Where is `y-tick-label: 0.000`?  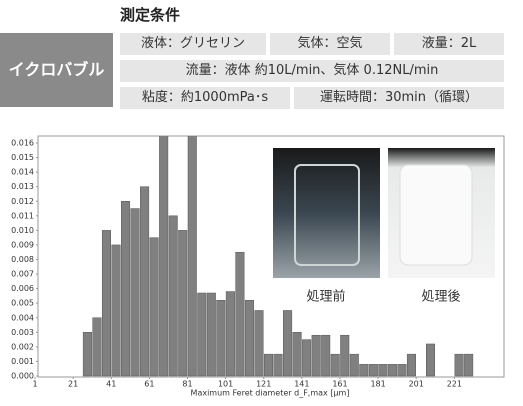 y-tick-label: 0.000 is located at coordinates (22, 376).